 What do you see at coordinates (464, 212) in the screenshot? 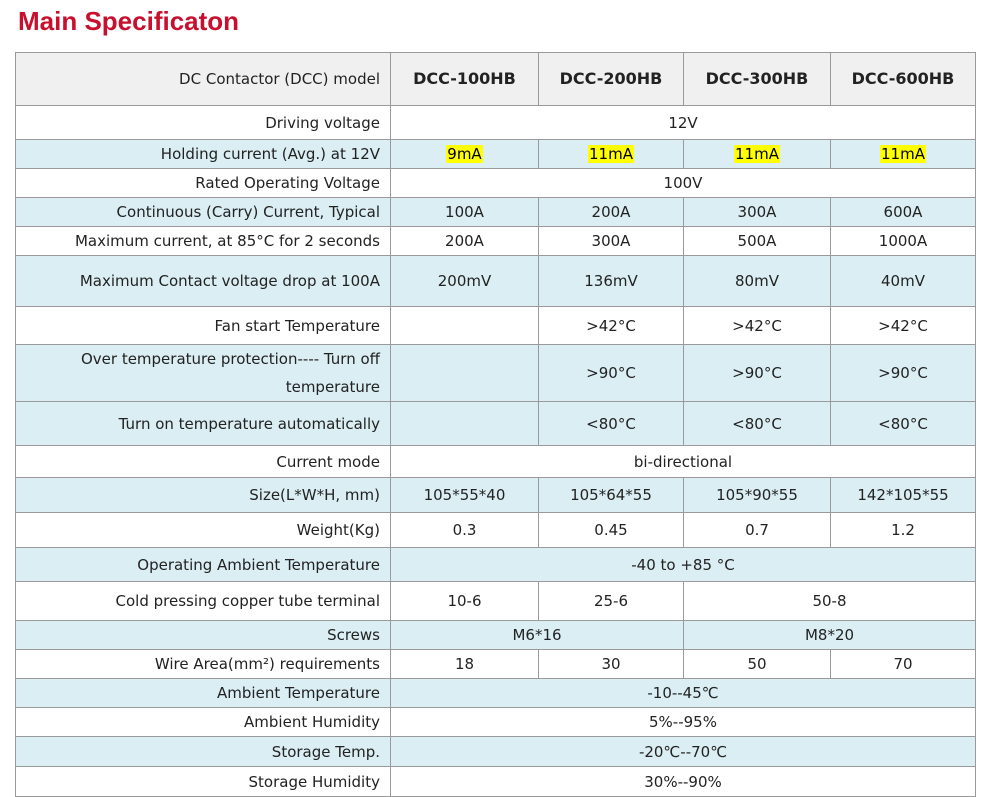
I see `spec-value: 100A` at bounding box center [464, 212].